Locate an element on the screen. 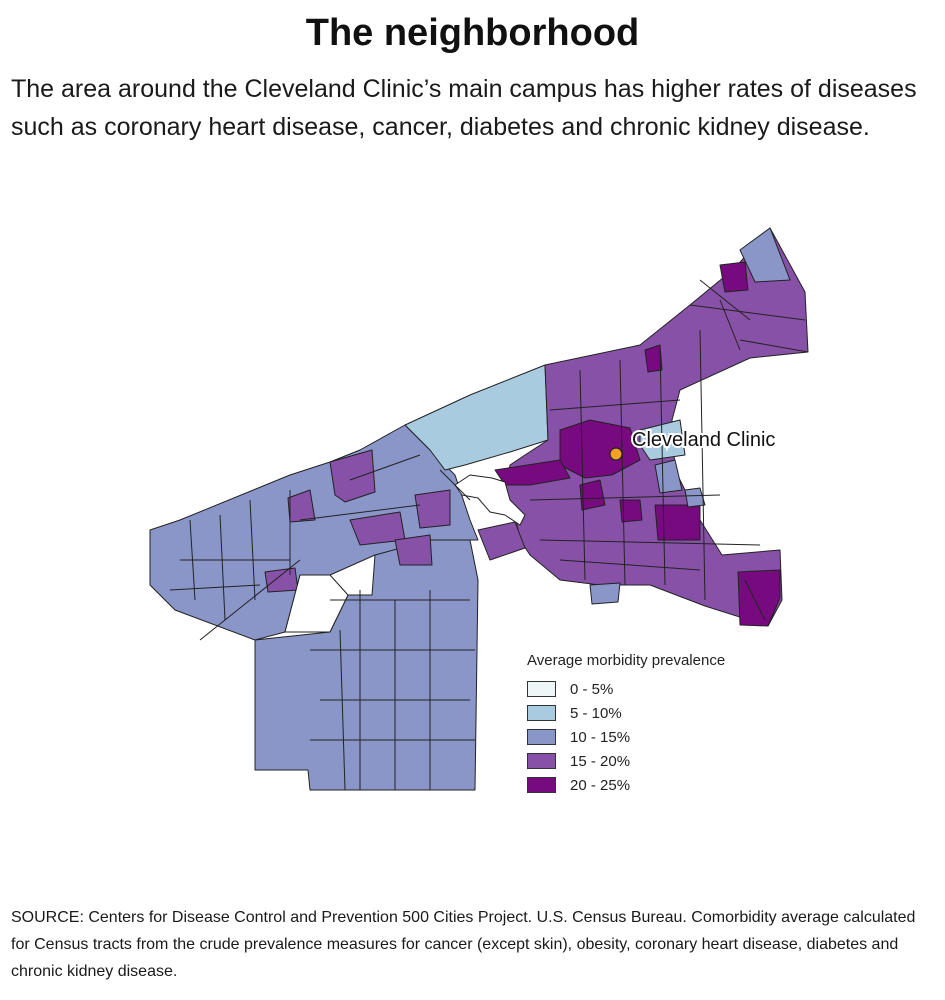 This screenshot has width=945, height=1000. legend-item: 10 - 15% is located at coordinates (626, 737).